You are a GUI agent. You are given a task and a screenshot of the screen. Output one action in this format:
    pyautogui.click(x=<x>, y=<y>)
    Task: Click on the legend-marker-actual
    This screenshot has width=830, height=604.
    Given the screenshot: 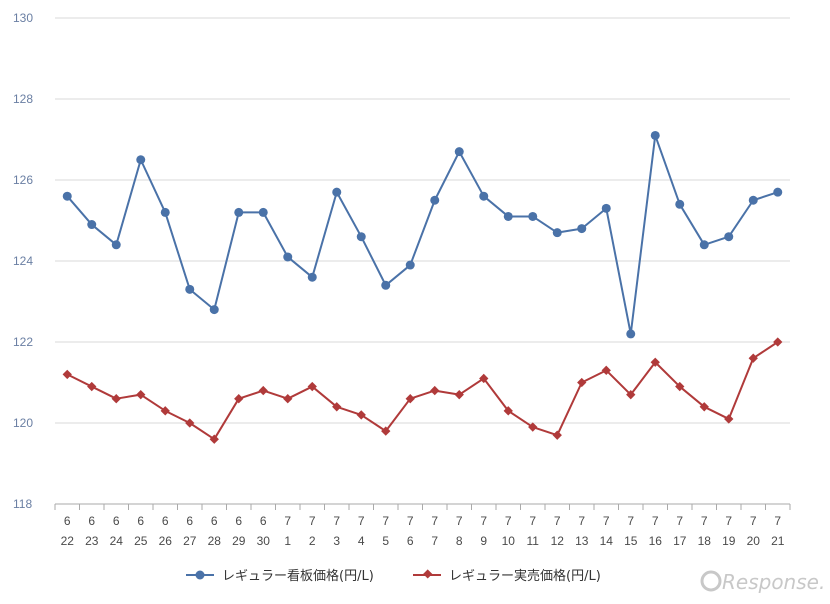 What is the action you would take?
    pyautogui.click(x=428, y=574)
    